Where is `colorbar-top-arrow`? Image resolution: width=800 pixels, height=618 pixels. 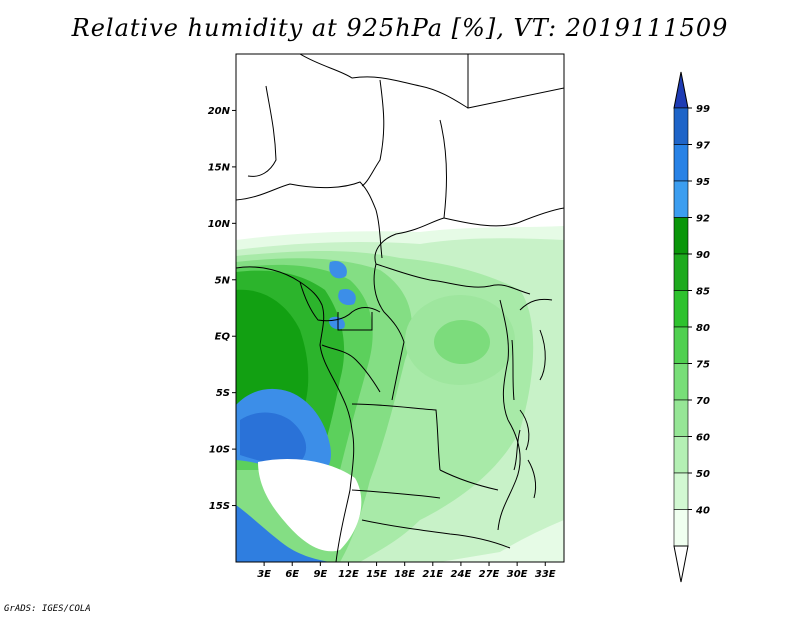
colorbar-top-arrow is located at coordinates (681, 90).